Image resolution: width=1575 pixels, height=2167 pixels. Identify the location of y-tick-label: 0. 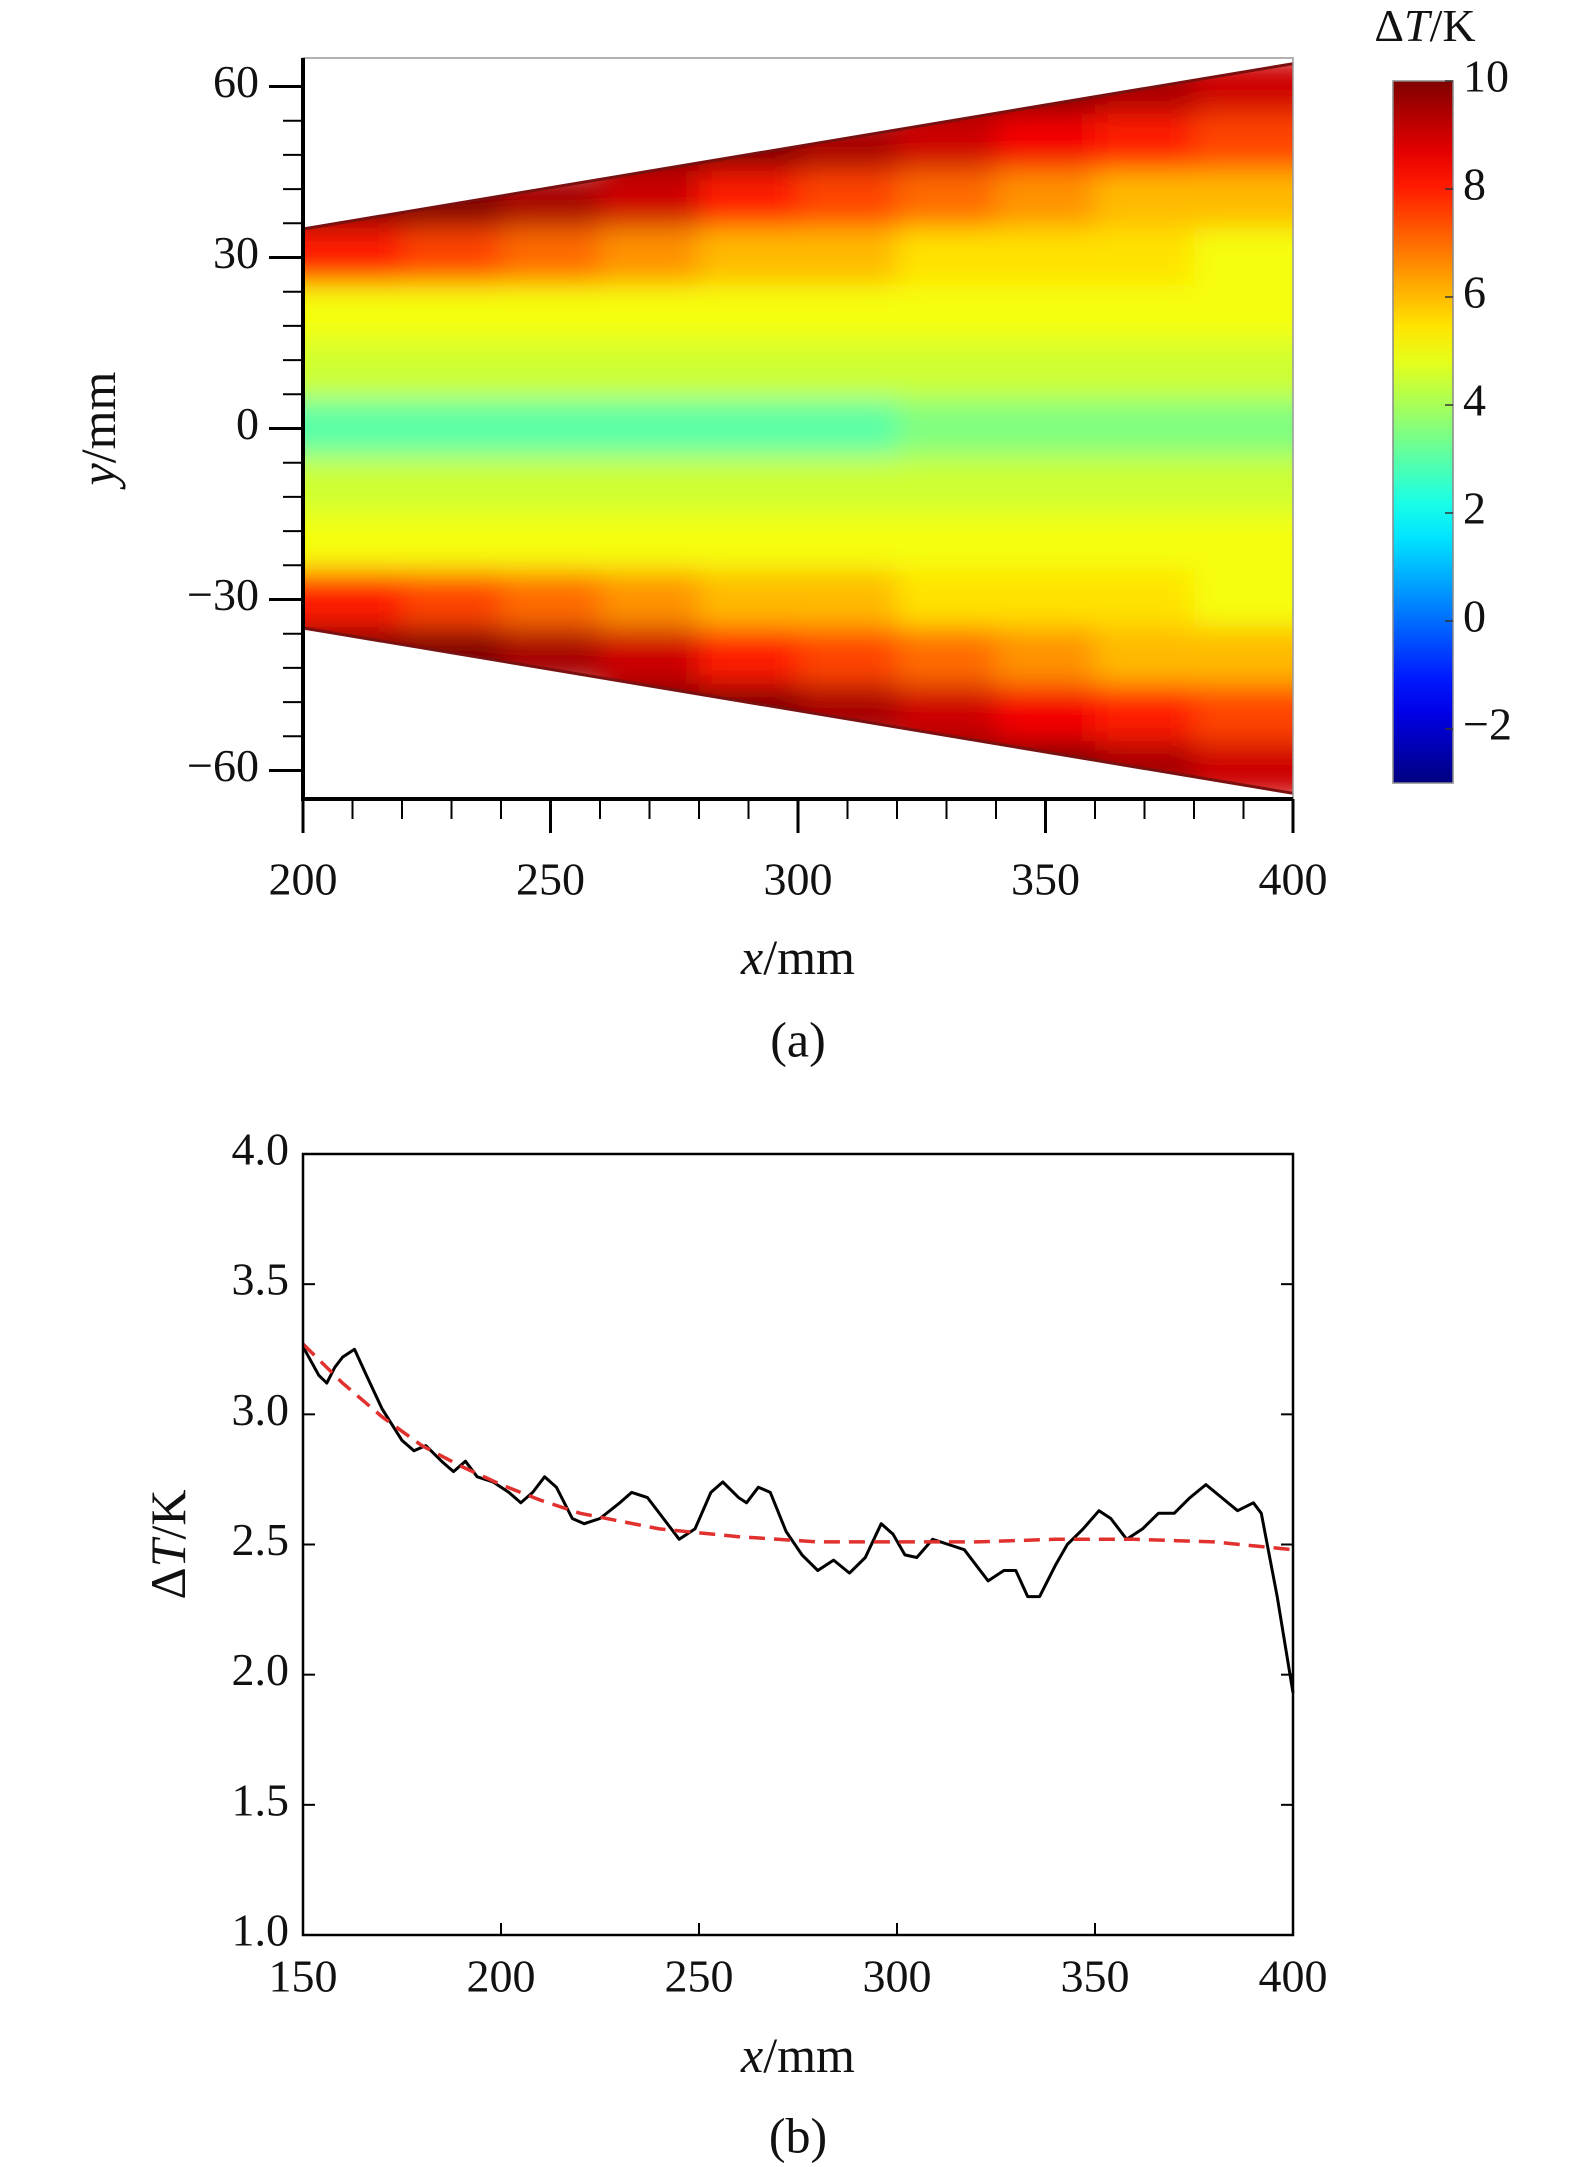
(247, 423).